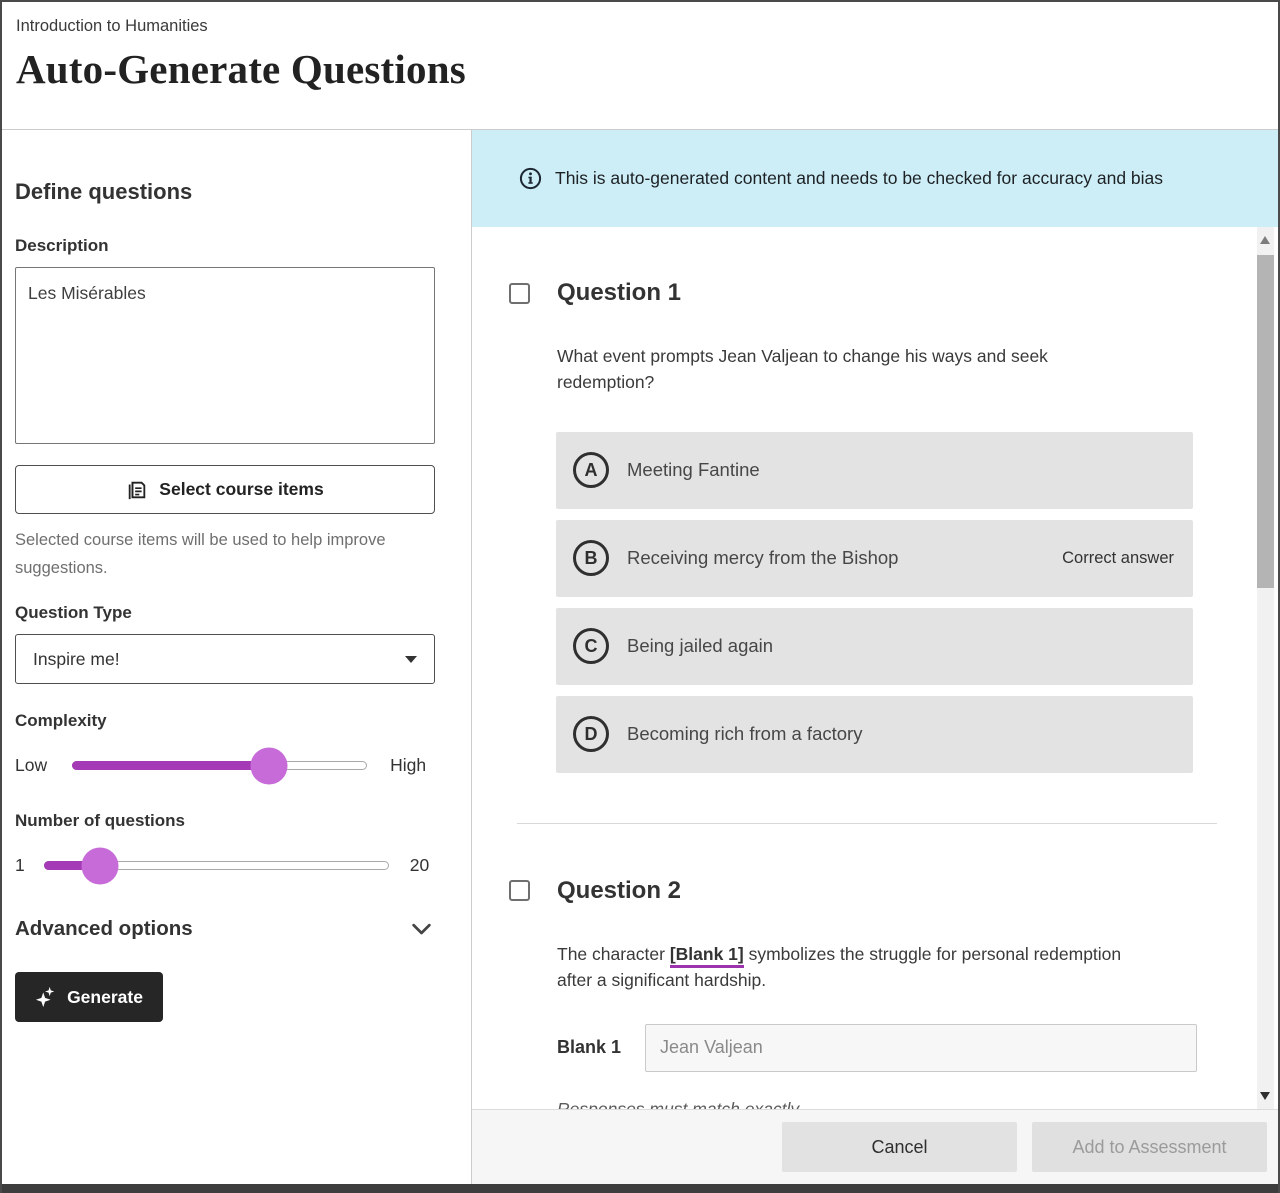 The image size is (1280, 1193). What do you see at coordinates (408, 765) in the screenshot?
I see `complexity-max-label: High` at bounding box center [408, 765].